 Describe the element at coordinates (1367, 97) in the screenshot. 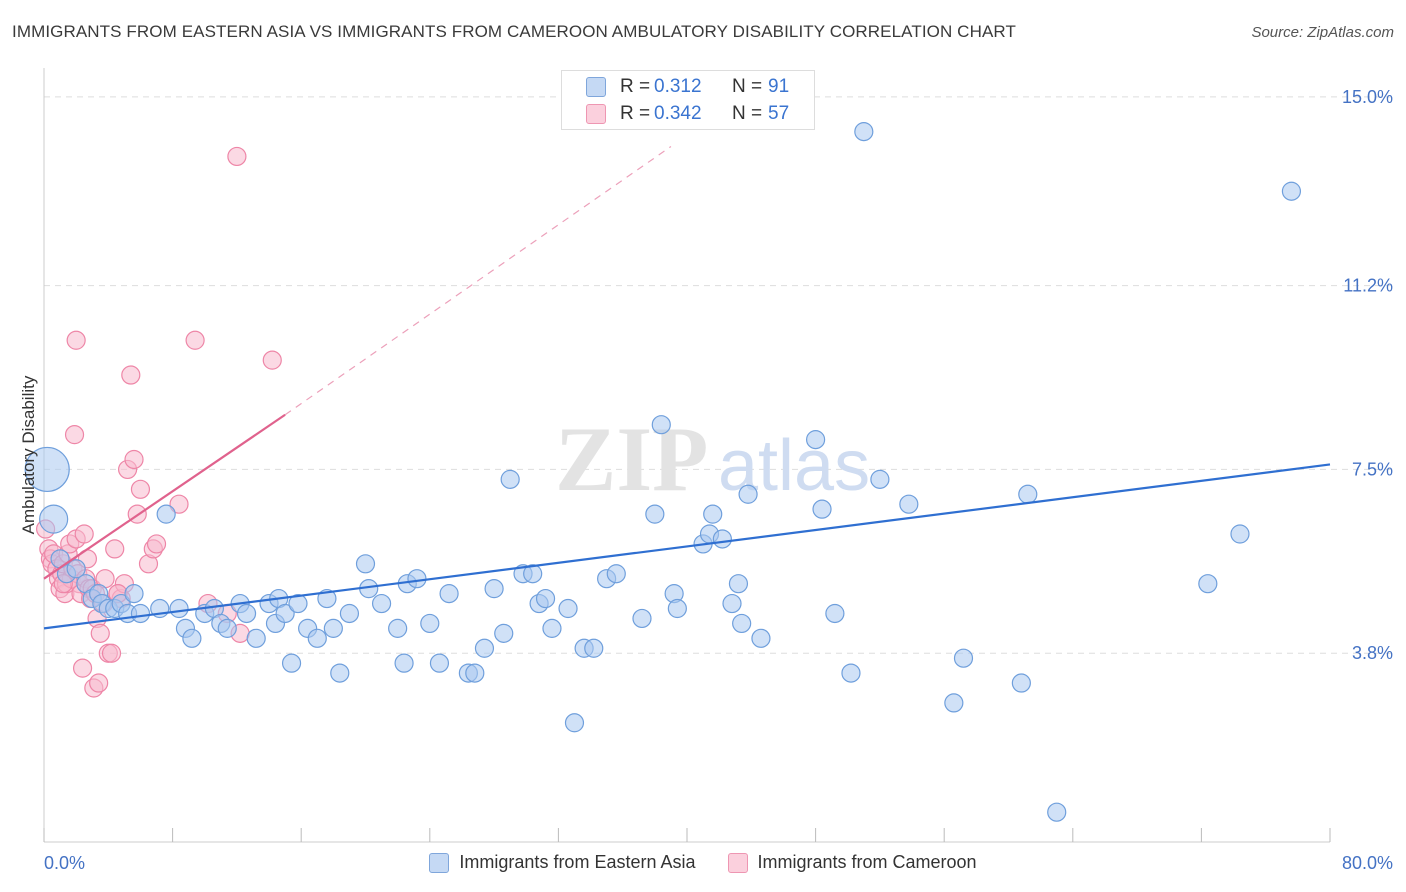

I see `y-tick-label: 15.0%` at that location.